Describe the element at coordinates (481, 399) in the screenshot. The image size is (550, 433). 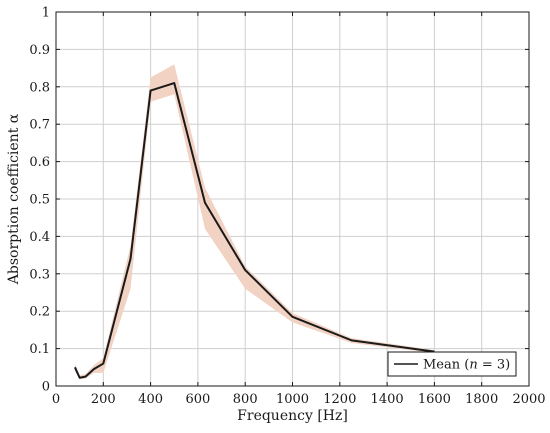
I see `x-tick-label: 1800` at that location.